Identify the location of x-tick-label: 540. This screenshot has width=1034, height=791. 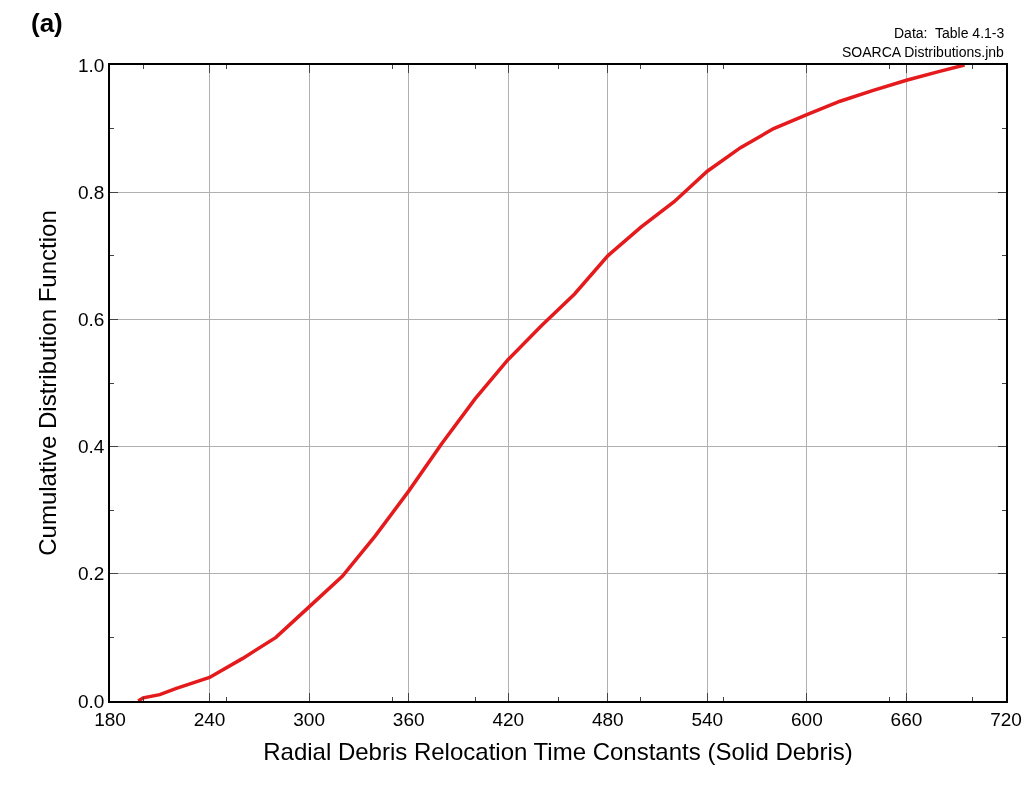
(707, 719).